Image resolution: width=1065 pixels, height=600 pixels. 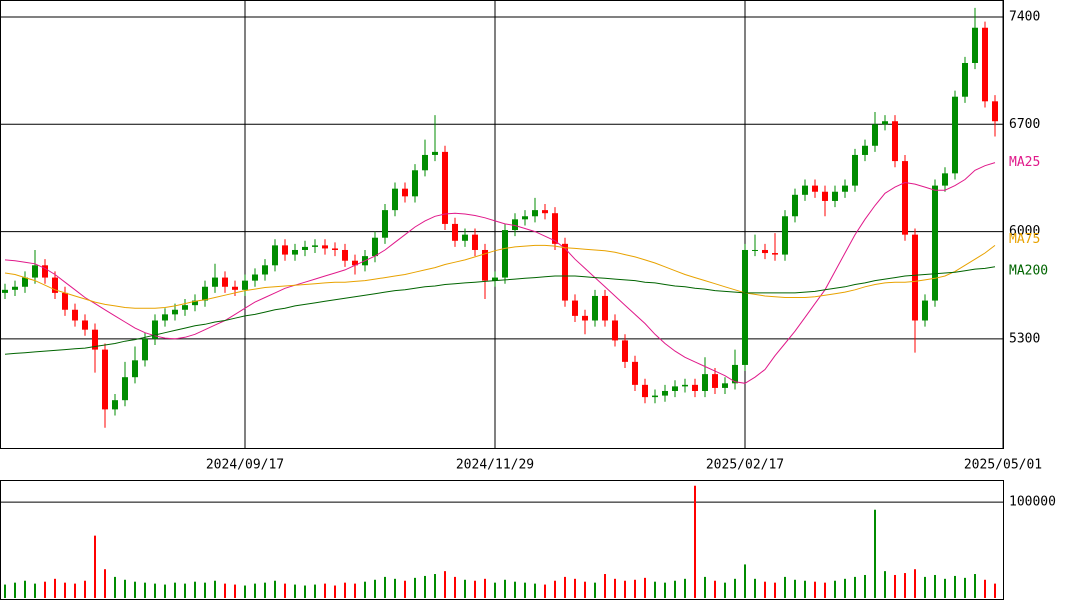 I want to click on x-tick-label: 2025/02/17, so click(x=745, y=465).